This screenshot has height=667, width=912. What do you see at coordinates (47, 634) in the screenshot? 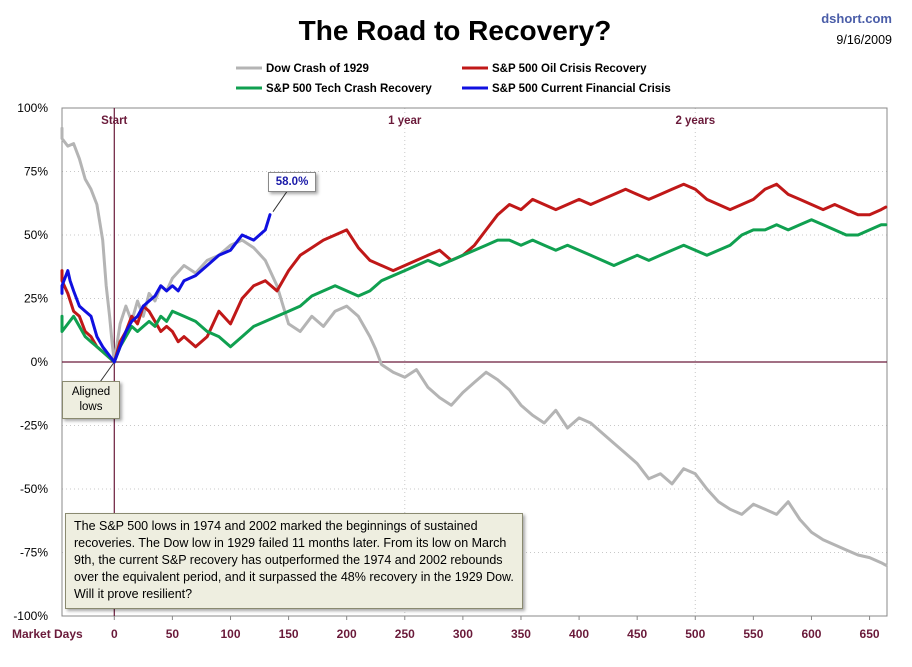
I see `x-axis-title: Market Days` at bounding box center [47, 634].